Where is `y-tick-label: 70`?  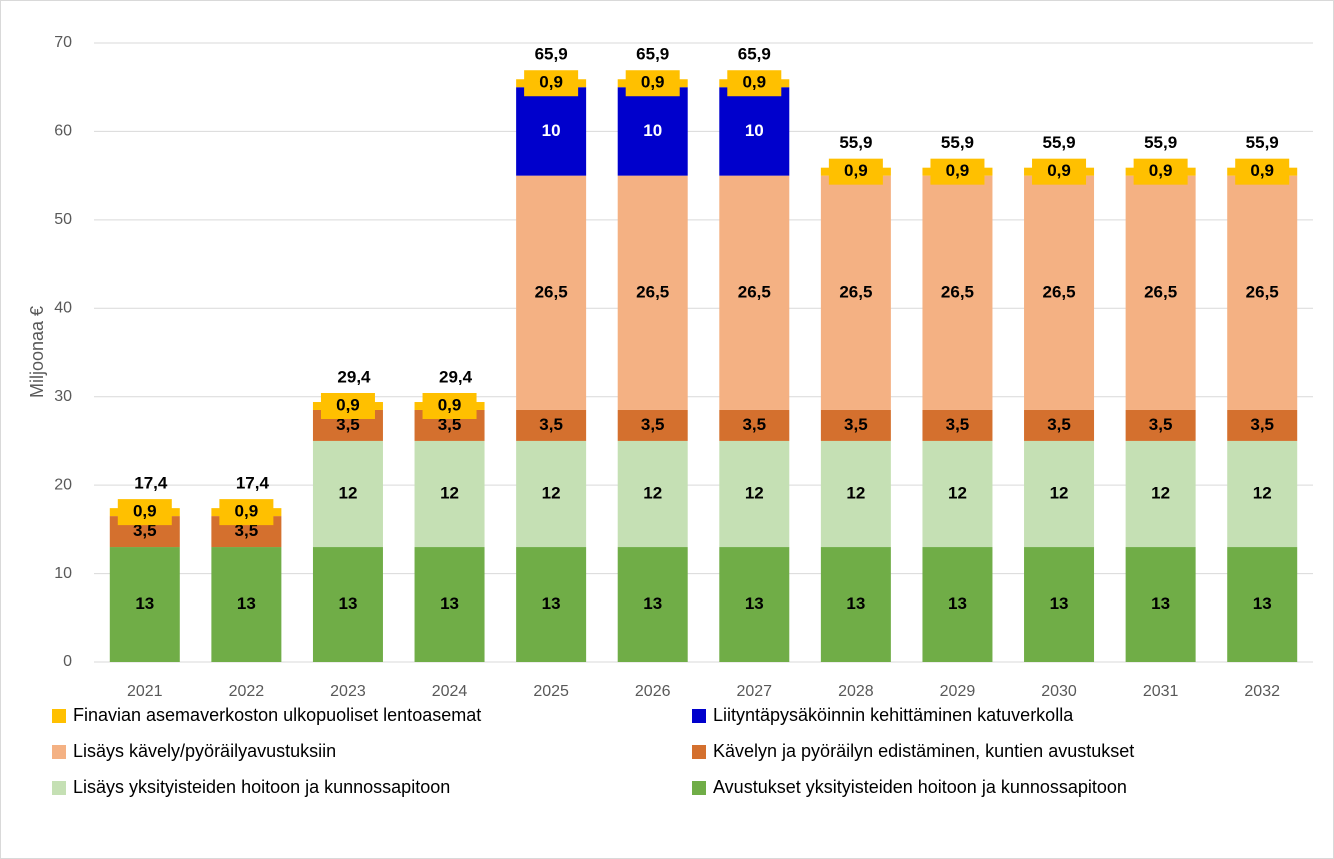 y-tick-label: 70 is located at coordinates (63, 42).